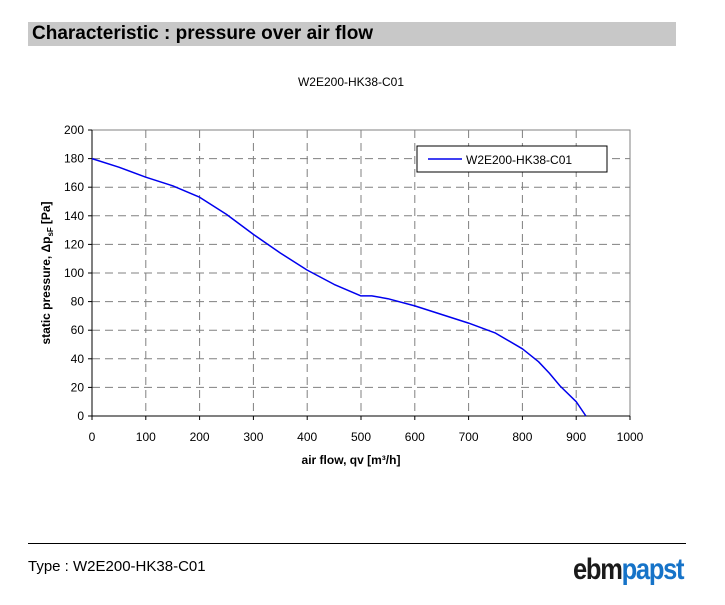 This screenshot has width=725, height=605. Describe the element at coordinates (78, 359) in the screenshot. I see `y-tick-label: 40` at that location.